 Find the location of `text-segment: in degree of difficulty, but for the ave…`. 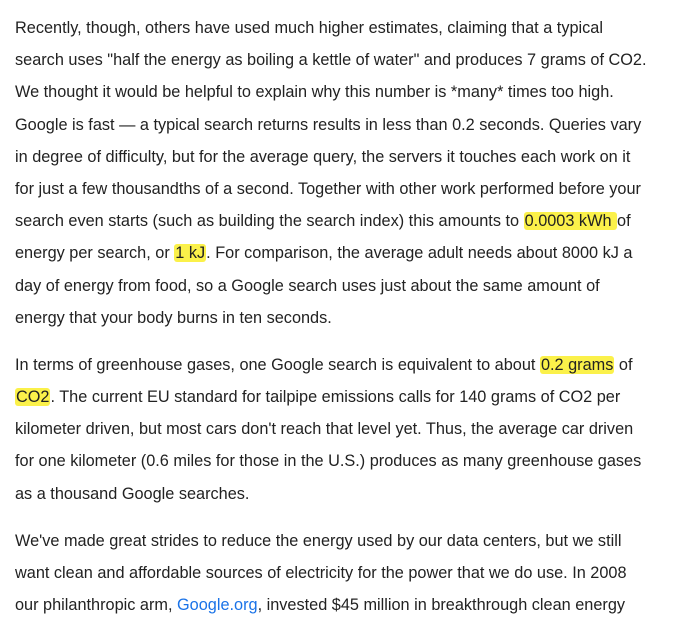

text-segment: in degree of difficulty, but for the ave… is located at coordinates (323, 156).